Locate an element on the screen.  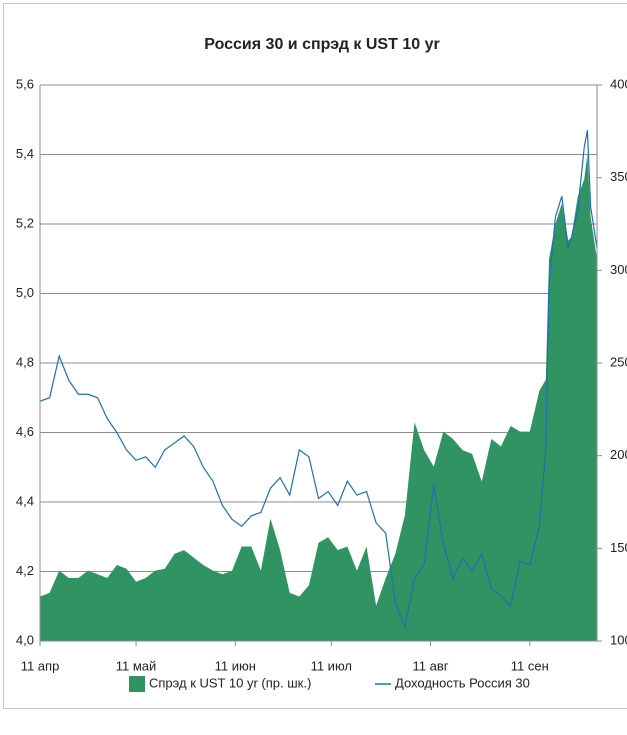
x-tick-label: 11 авг is located at coordinates (431, 665).